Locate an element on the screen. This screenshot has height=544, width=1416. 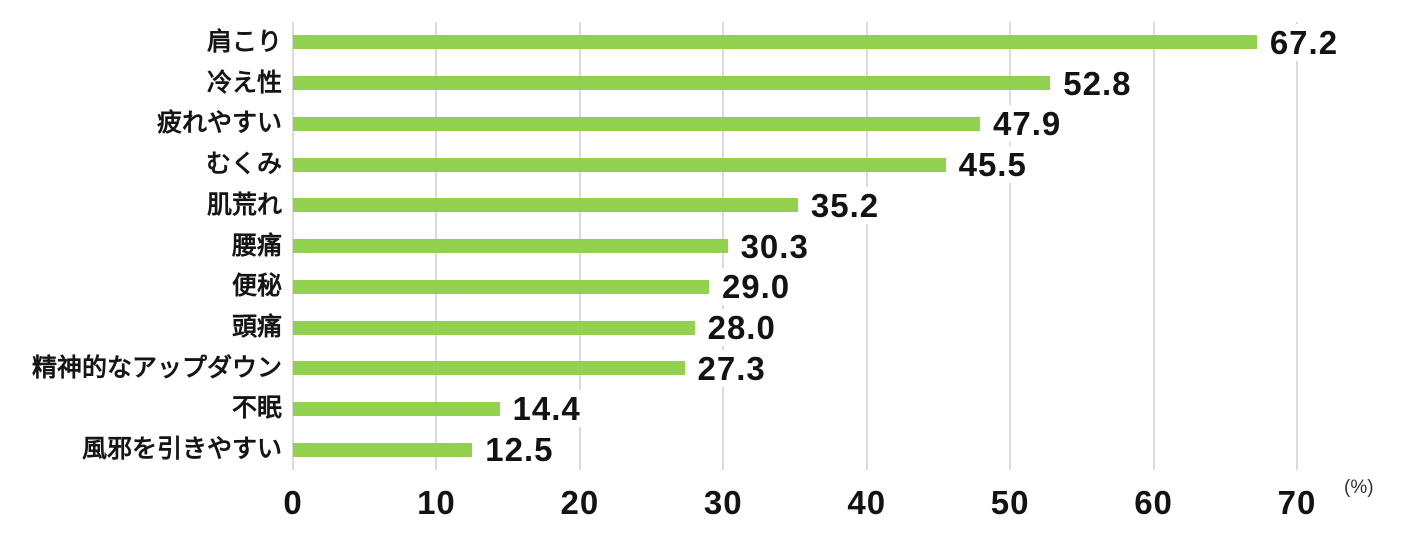
x-tick-label: 50 is located at coordinates (1010, 502).